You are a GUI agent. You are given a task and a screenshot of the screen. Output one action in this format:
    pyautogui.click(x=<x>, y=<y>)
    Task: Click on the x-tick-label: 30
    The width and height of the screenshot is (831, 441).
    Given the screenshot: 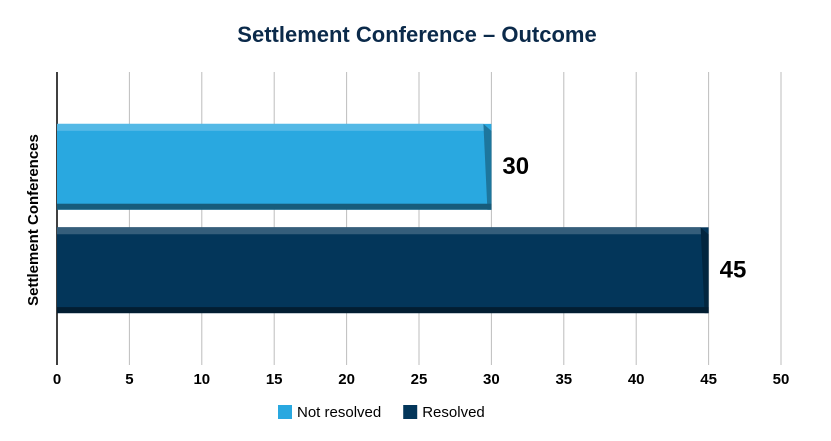 What is the action you would take?
    pyautogui.click(x=491, y=379)
    